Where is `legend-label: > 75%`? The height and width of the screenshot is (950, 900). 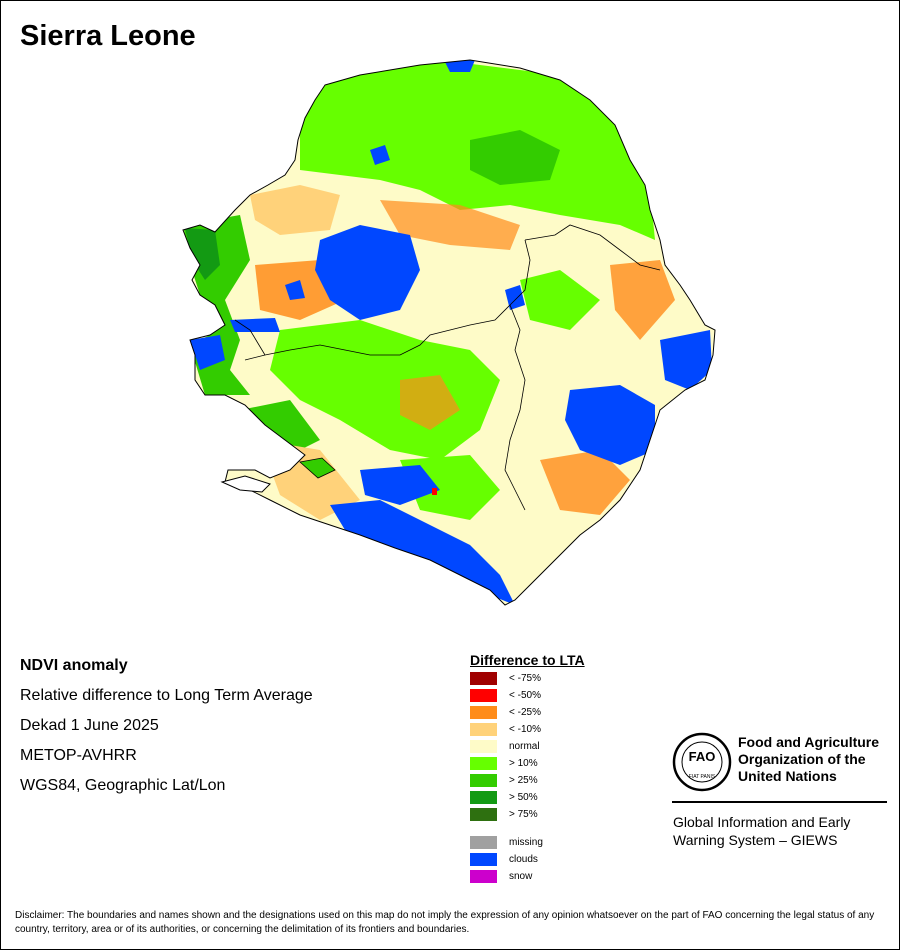 legend-label: > 75% is located at coordinates (523, 814).